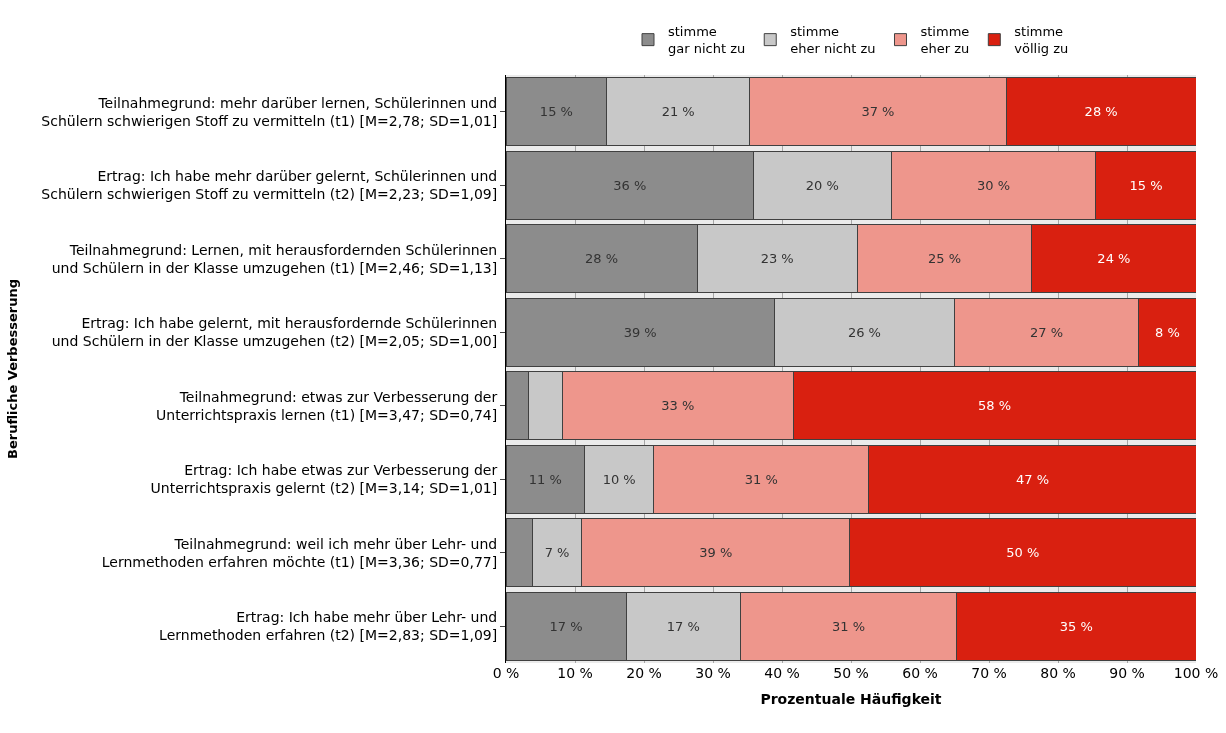 The height and width of the screenshot is (733, 1226). Describe the element at coordinates (707, 40) in the screenshot. I see `legend-label: stimme gar nicht zu` at that location.